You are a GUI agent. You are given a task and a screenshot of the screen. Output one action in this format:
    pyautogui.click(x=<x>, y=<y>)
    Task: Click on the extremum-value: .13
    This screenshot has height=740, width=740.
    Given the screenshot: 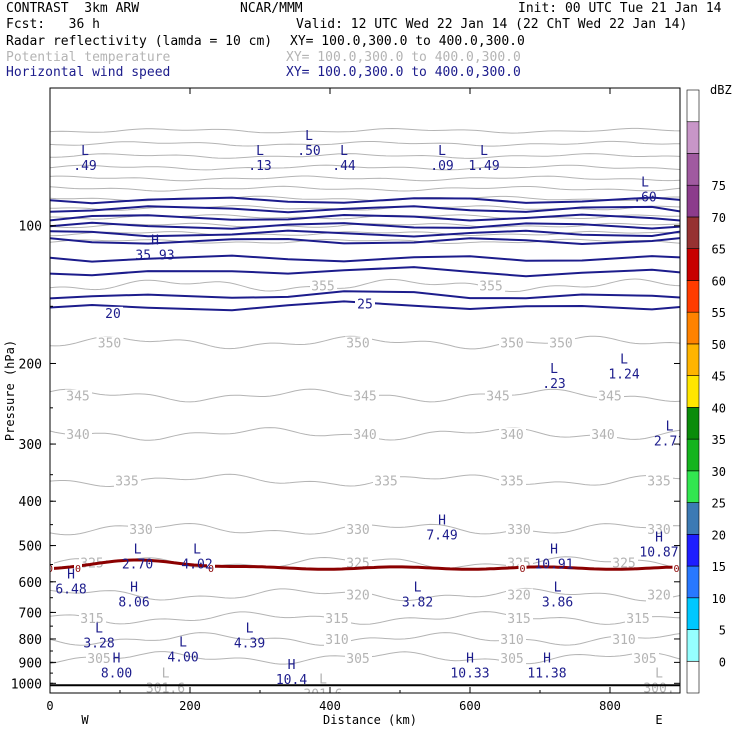 What is the action you would take?
    pyautogui.click(x=259, y=166)
    